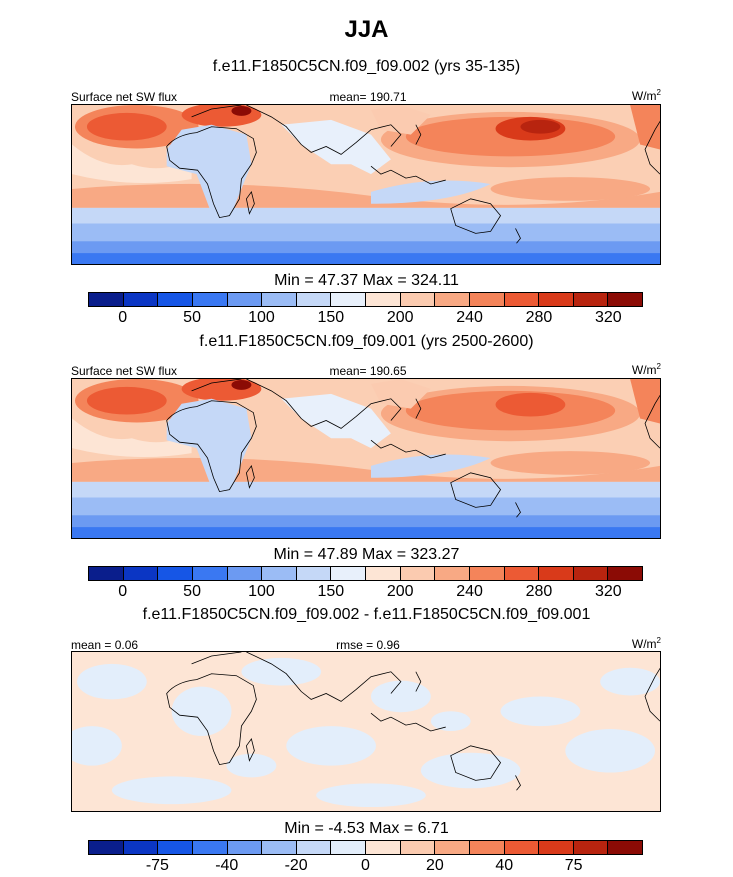 Image resolution: width=733 pixels, height=877 pixels. Describe the element at coordinates (368, 97) in the screenshot. I see `panel1-mean-label: mean= 190.71` at that location.